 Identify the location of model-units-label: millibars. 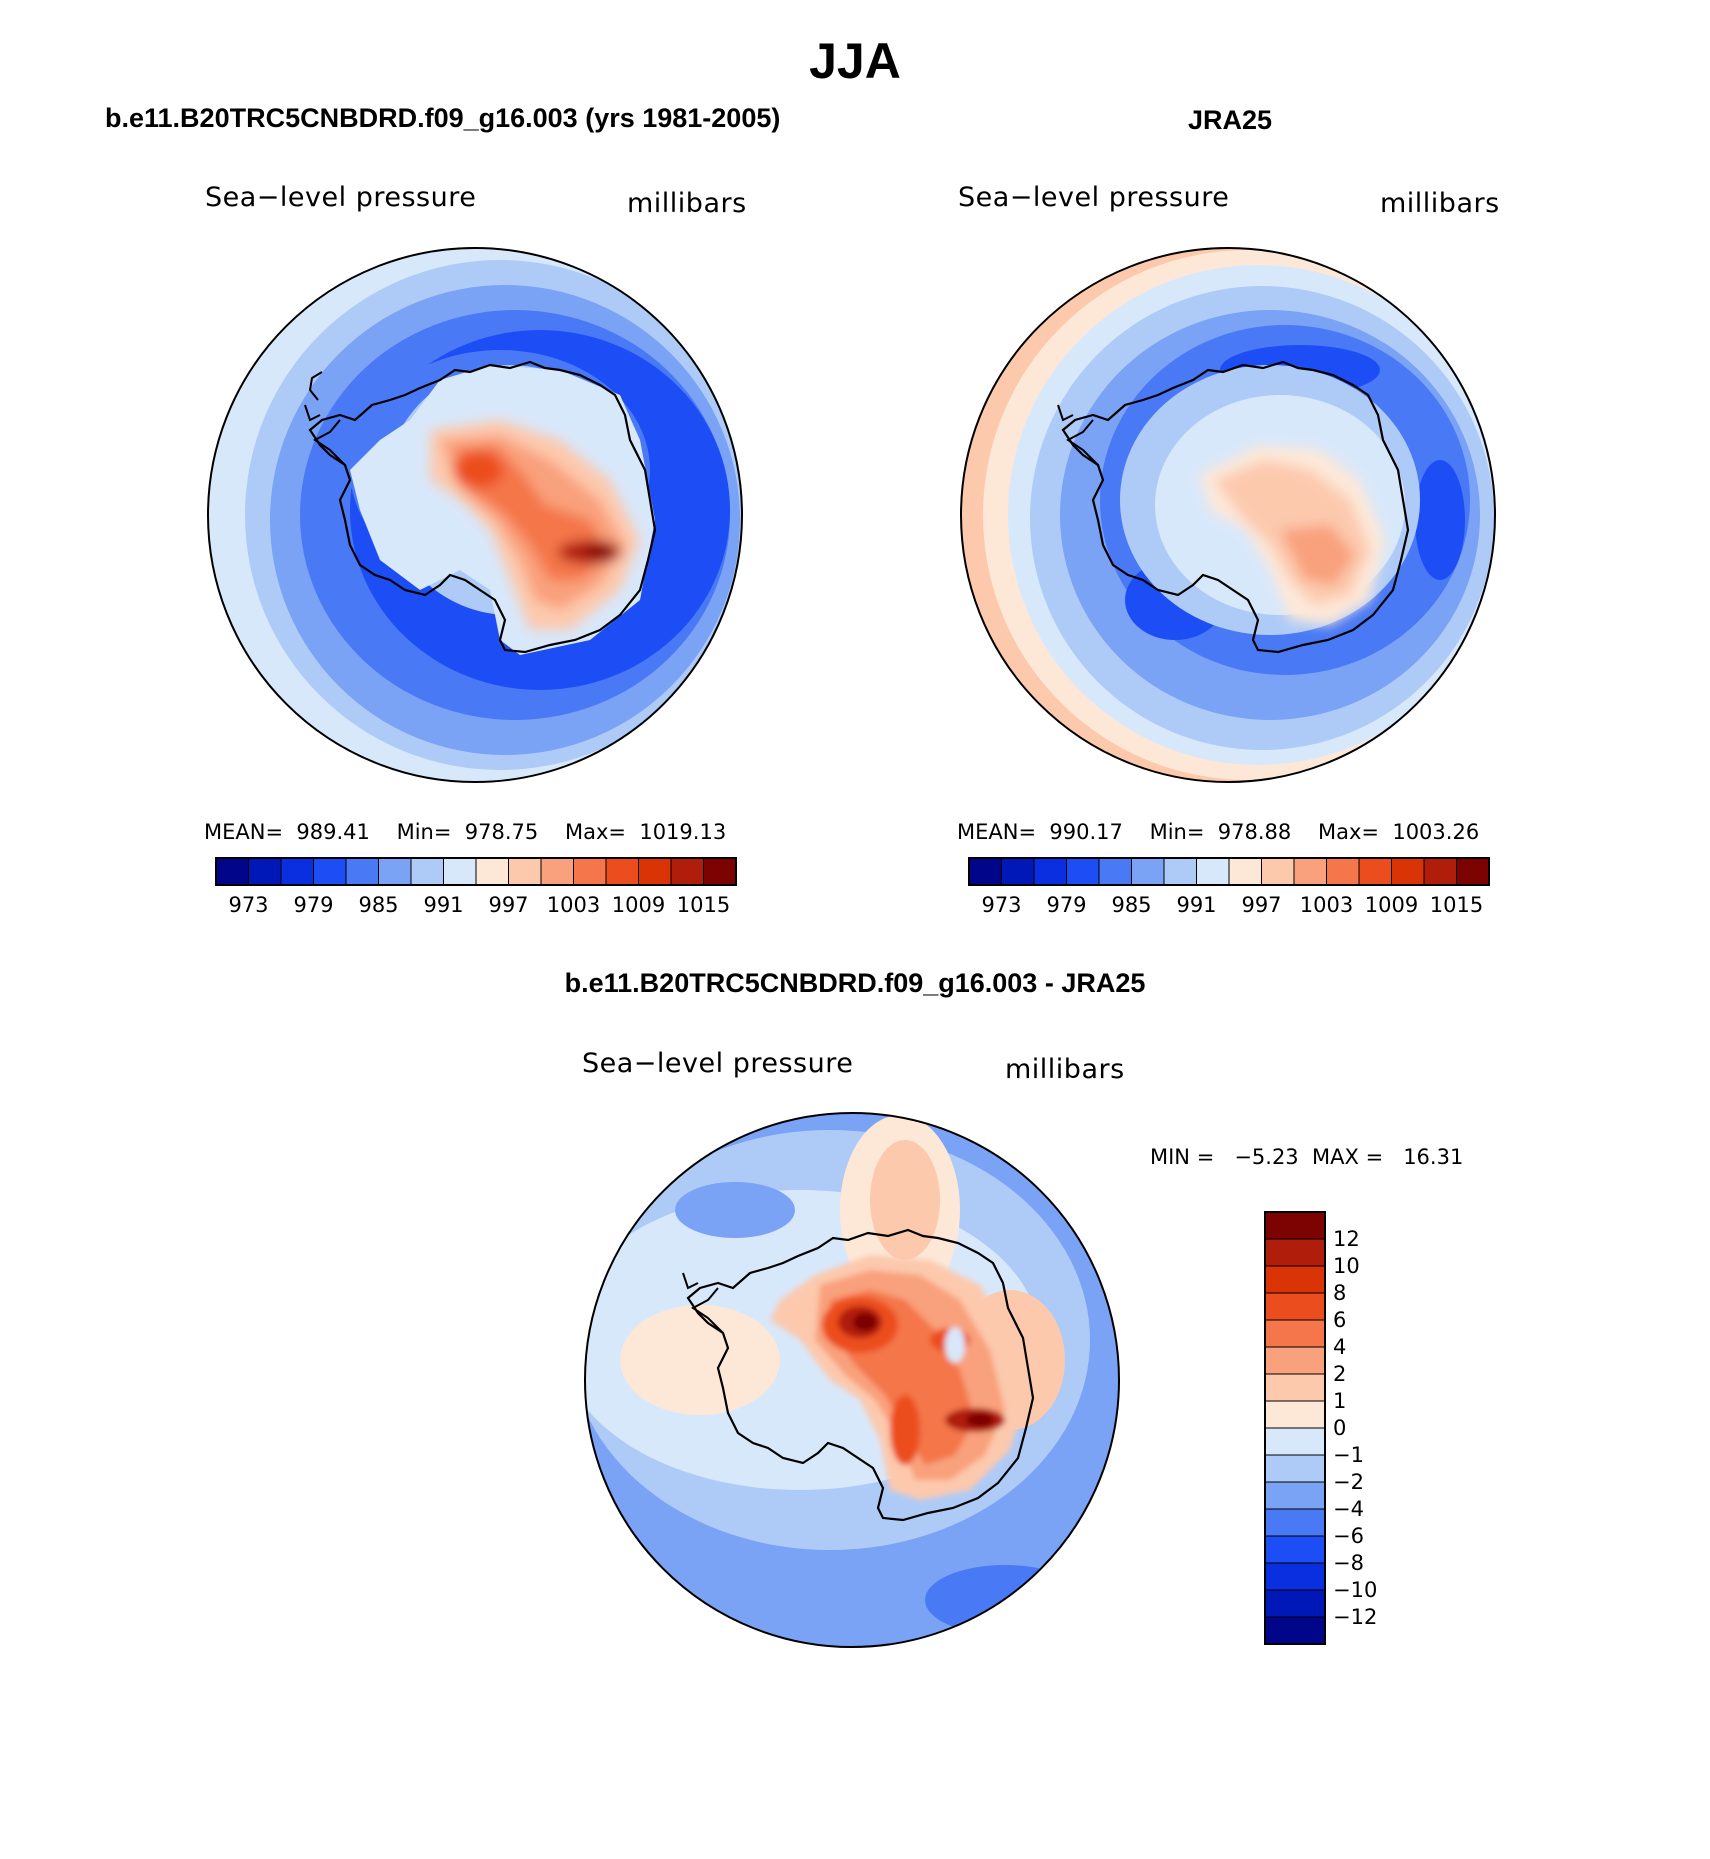
(687, 203).